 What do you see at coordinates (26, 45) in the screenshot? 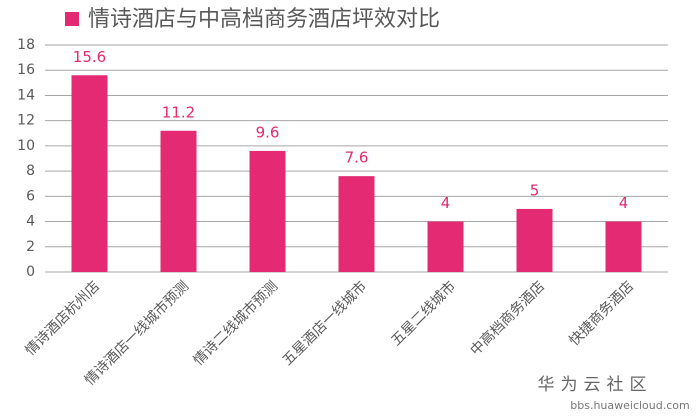
I see `y-tick-label: 18` at bounding box center [26, 45].